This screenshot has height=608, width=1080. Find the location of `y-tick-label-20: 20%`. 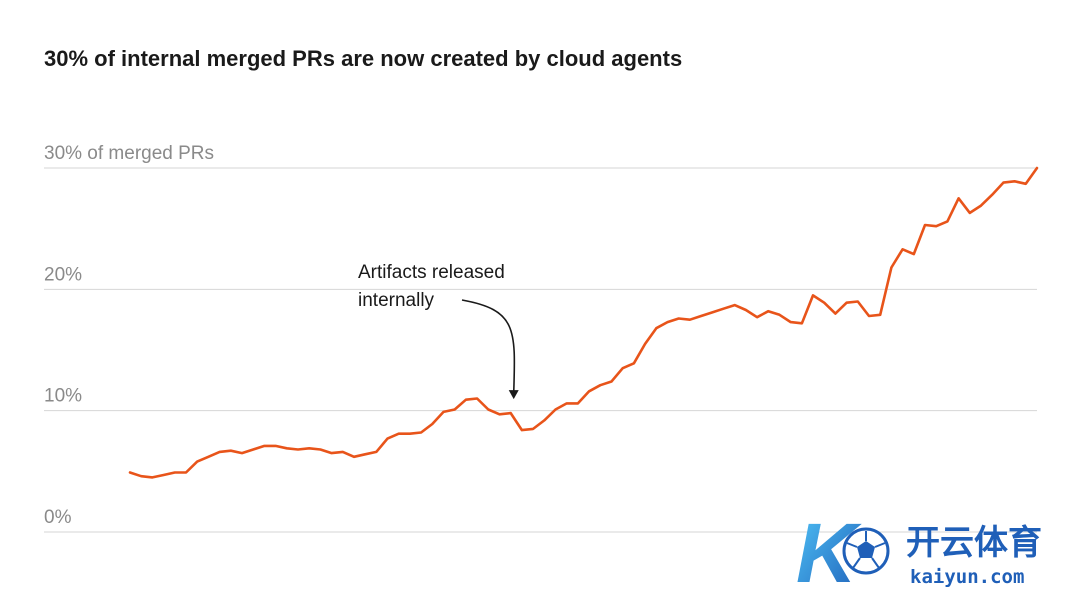

y-tick-label-20: 20% is located at coordinates (63, 274).